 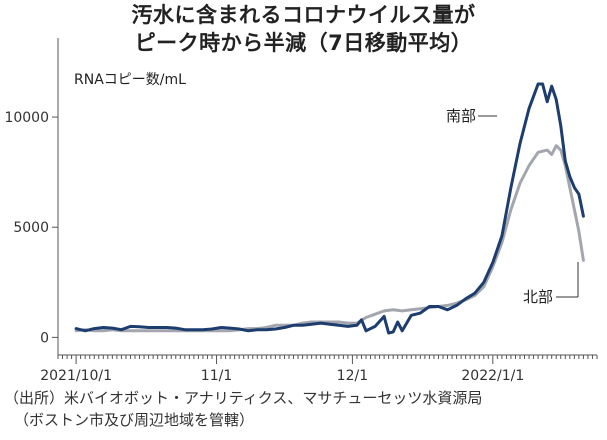 I want to click on series-label-south: 南部, so click(x=461, y=116).